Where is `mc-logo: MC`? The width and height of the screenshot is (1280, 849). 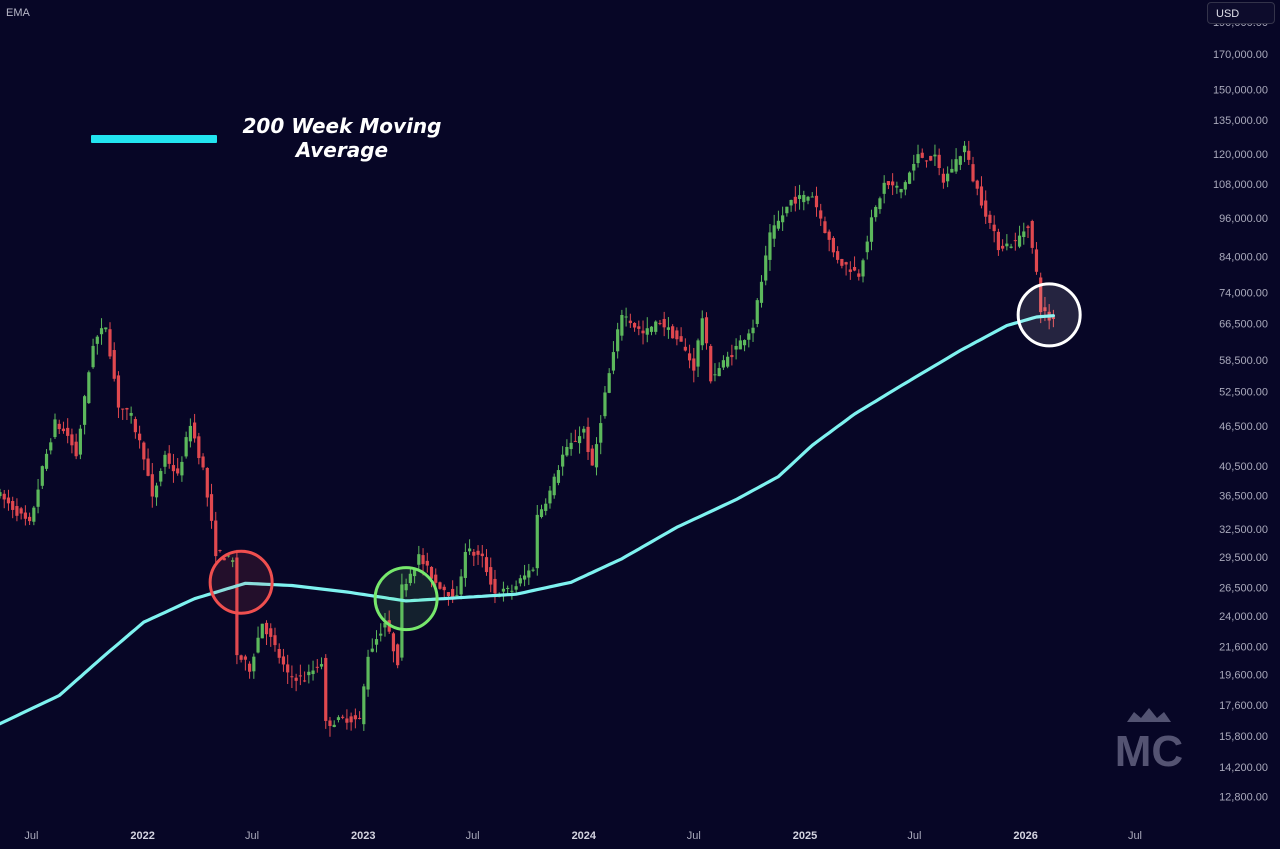
mc-logo: MC is located at coordinates (1149, 742).